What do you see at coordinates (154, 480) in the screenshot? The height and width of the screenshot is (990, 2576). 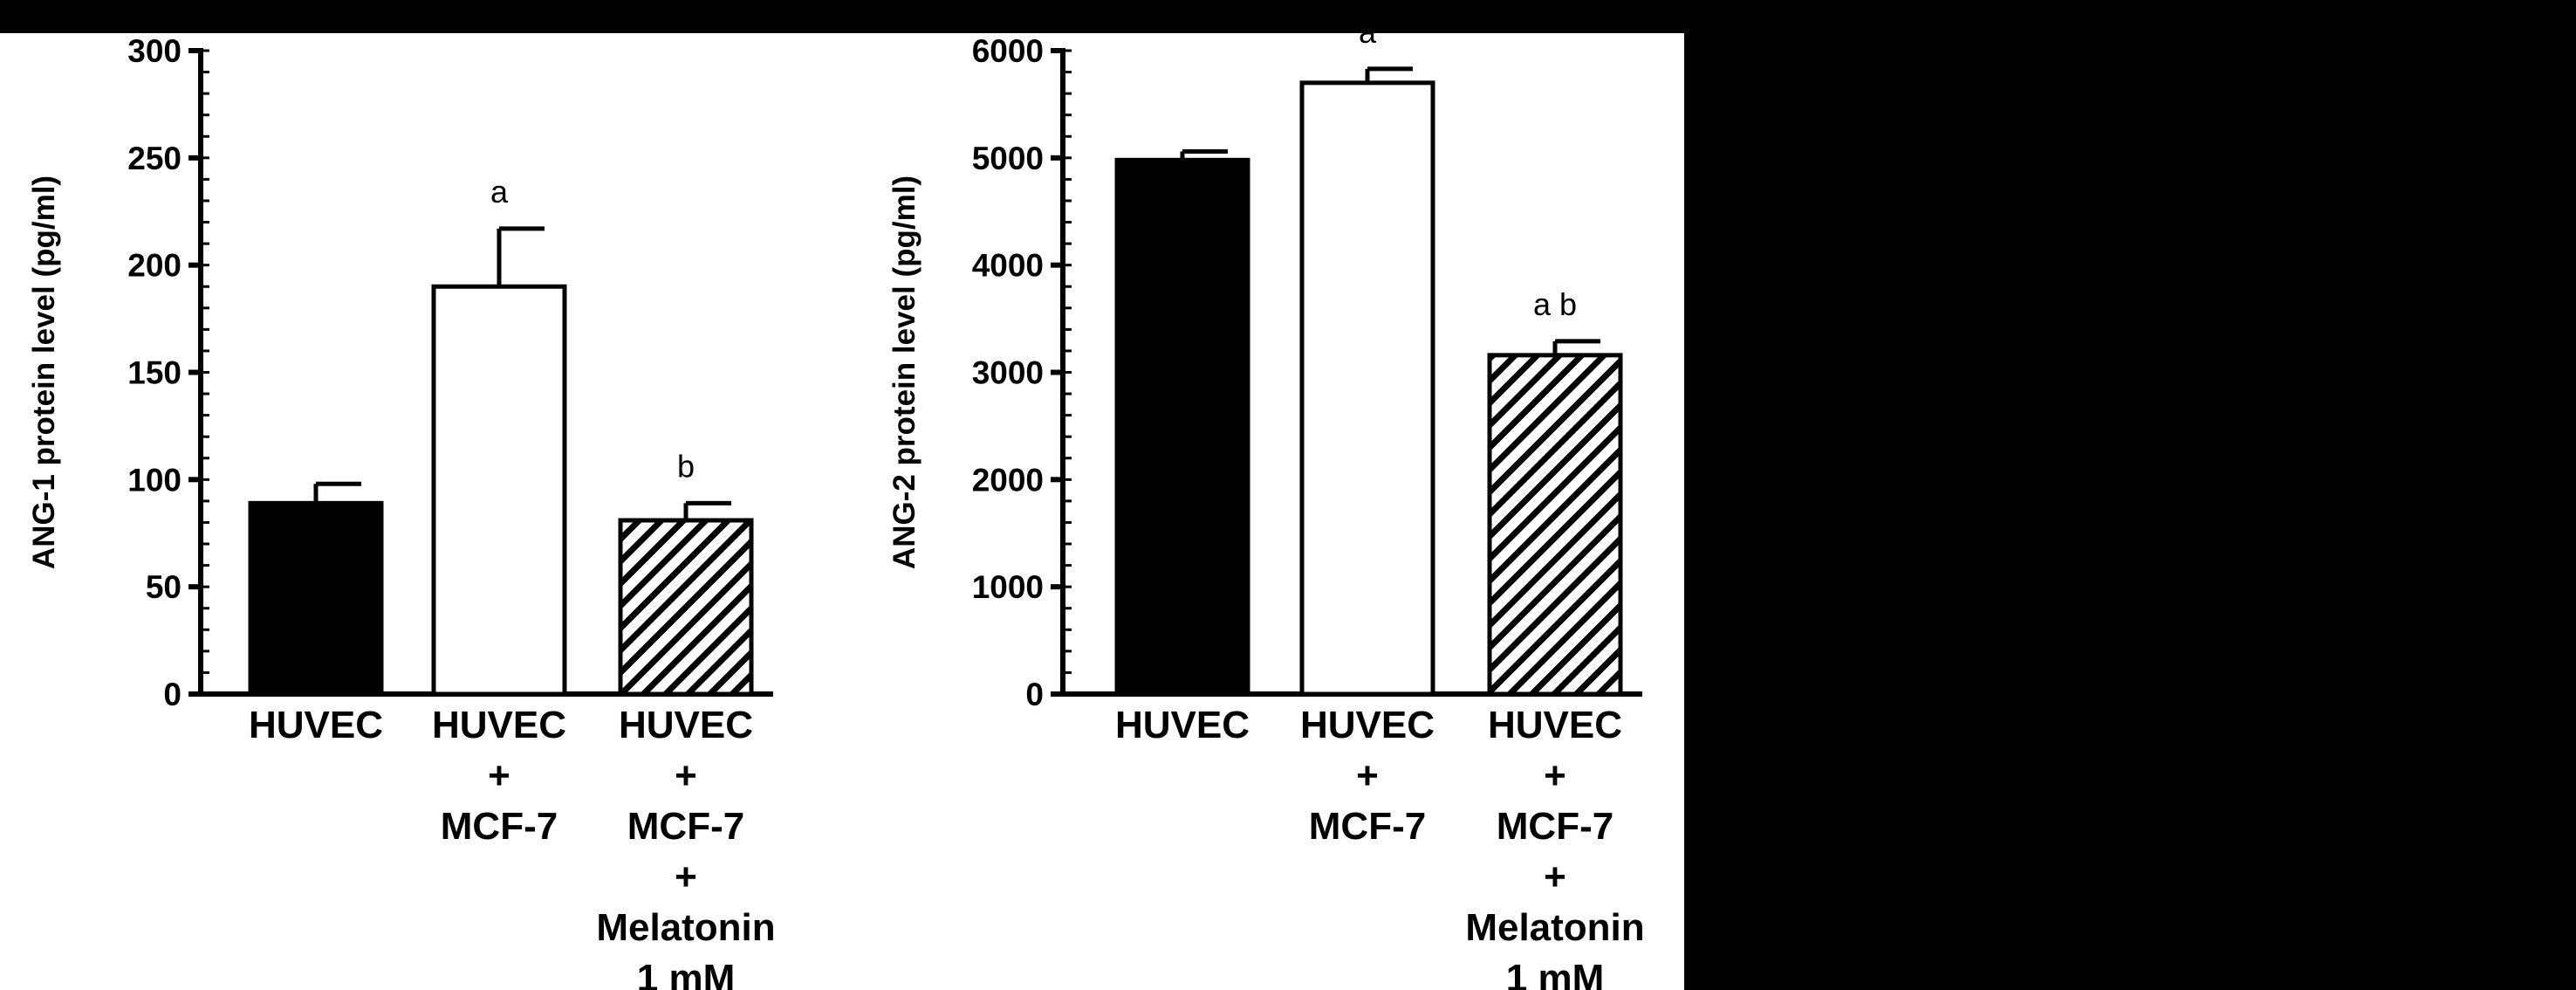 I see `ang1-tick-label: 100` at bounding box center [154, 480].